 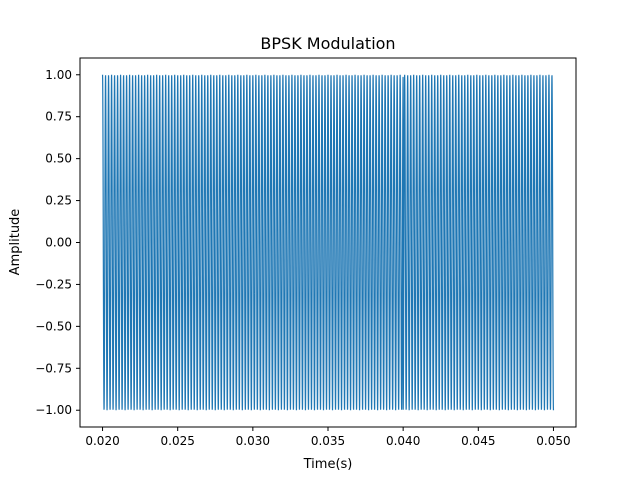 What do you see at coordinates (58, 75) in the screenshot?
I see `y-tick-label: 1.00` at bounding box center [58, 75].